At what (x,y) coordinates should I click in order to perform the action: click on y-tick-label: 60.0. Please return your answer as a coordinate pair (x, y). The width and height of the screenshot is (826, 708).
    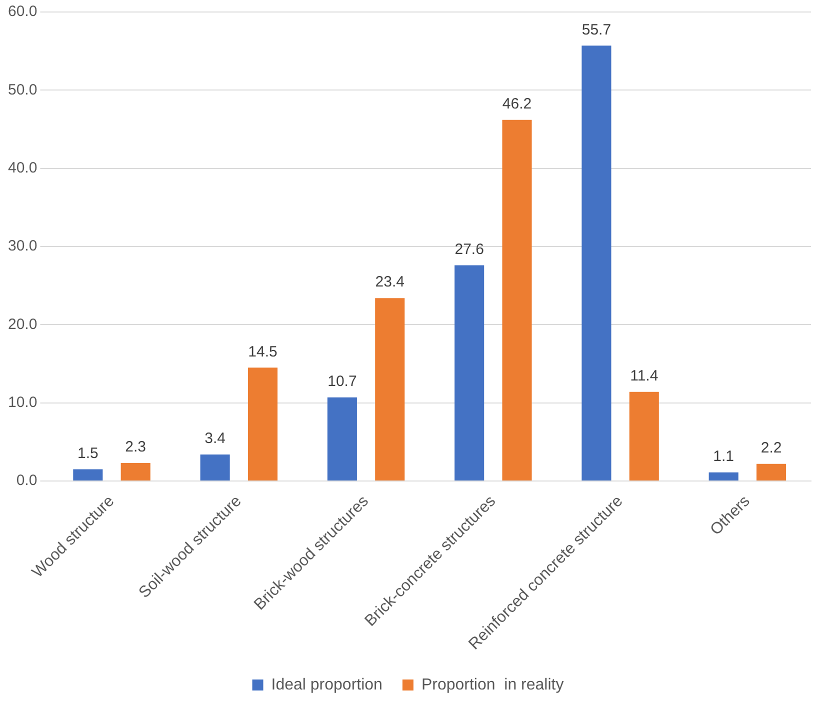
    Looking at the image, I should click on (23, 11).